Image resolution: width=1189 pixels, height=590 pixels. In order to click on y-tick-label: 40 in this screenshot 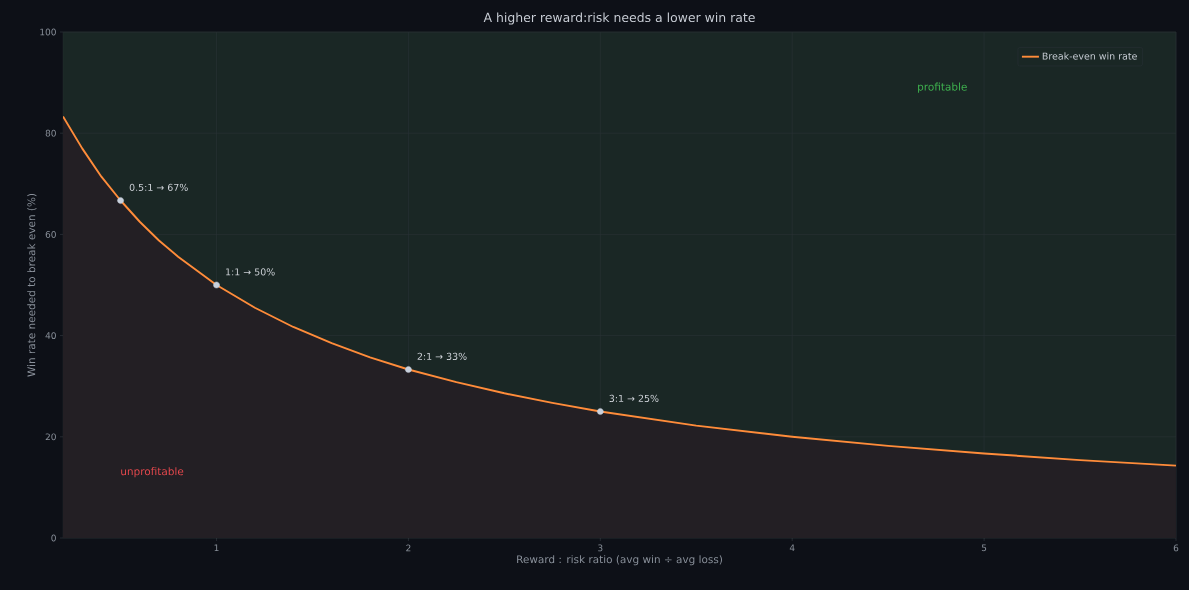, I will do `click(50, 335)`.